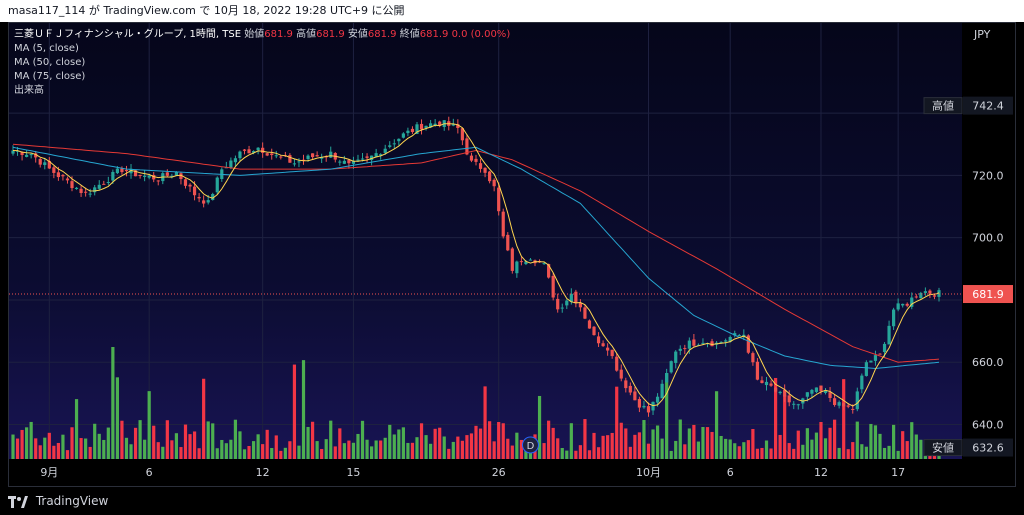 This screenshot has height=515, width=1024. What do you see at coordinates (485, 472) in the screenshot?
I see `time-axis` at bounding box center [485, 472].